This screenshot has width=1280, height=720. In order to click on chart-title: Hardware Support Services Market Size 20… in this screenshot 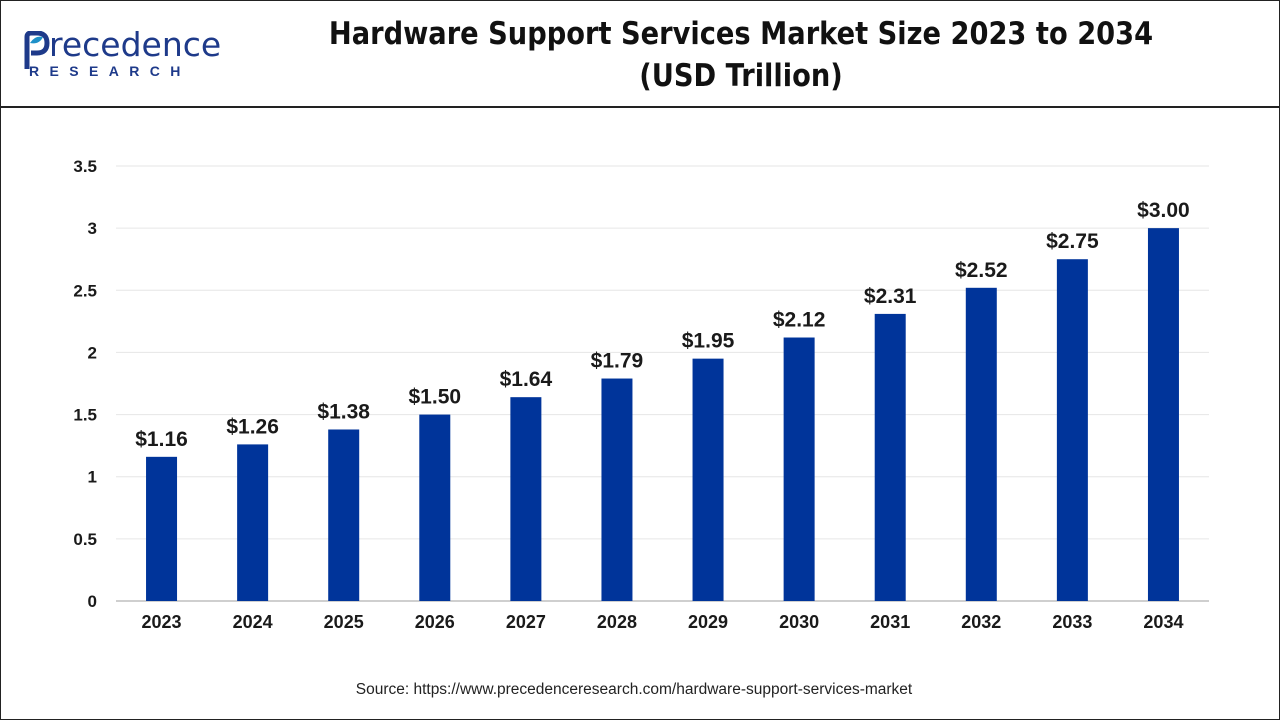, I will do `click(741, 34)`.